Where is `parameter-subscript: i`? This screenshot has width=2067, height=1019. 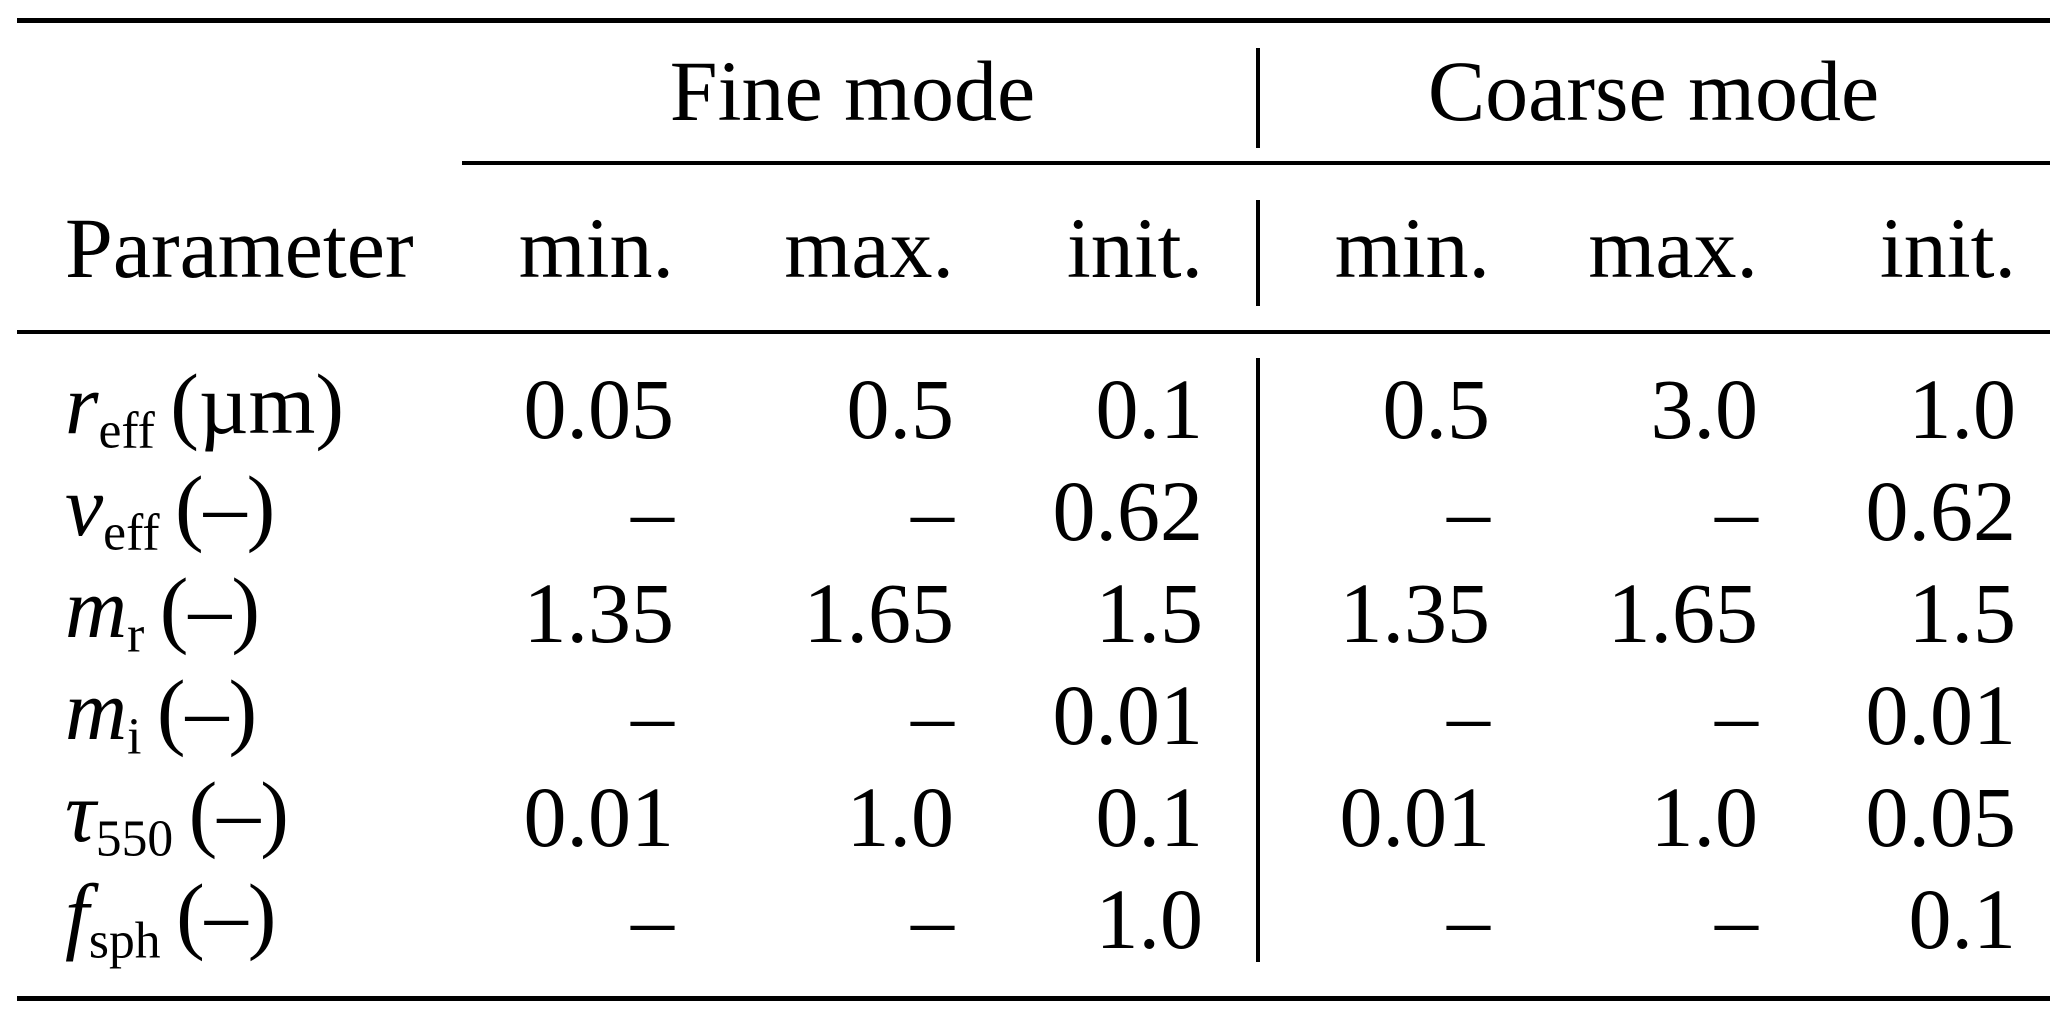 parameter-subscript: i is located at coordinates (134, 737).